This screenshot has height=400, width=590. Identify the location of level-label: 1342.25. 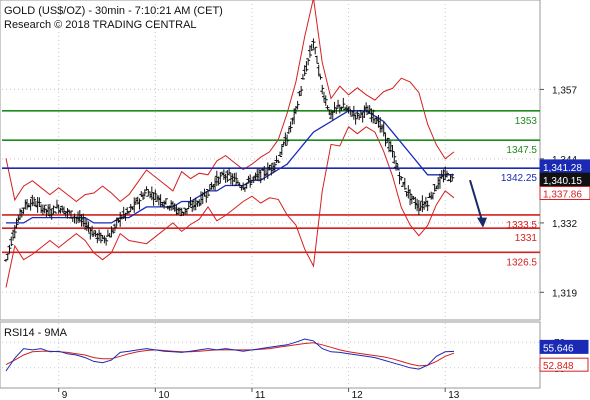
(519, 178).